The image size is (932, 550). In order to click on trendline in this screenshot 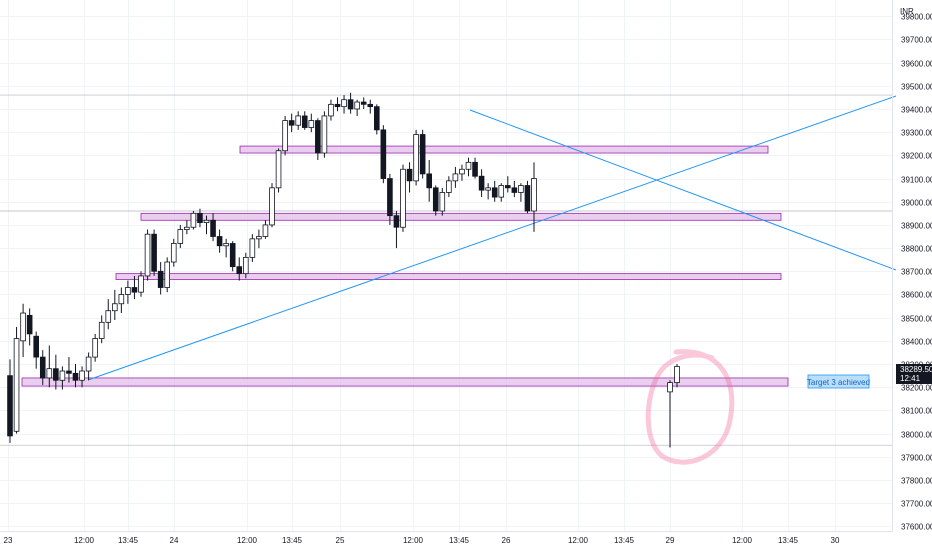, I will do `click(683, 190)`.